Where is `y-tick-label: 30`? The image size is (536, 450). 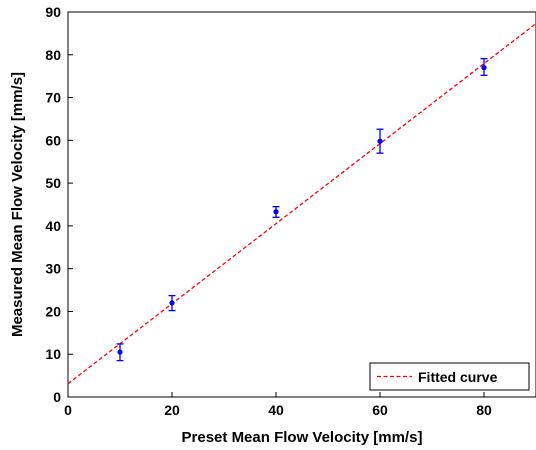 y-tick-label: 30 is located at coordinates (53, 269).